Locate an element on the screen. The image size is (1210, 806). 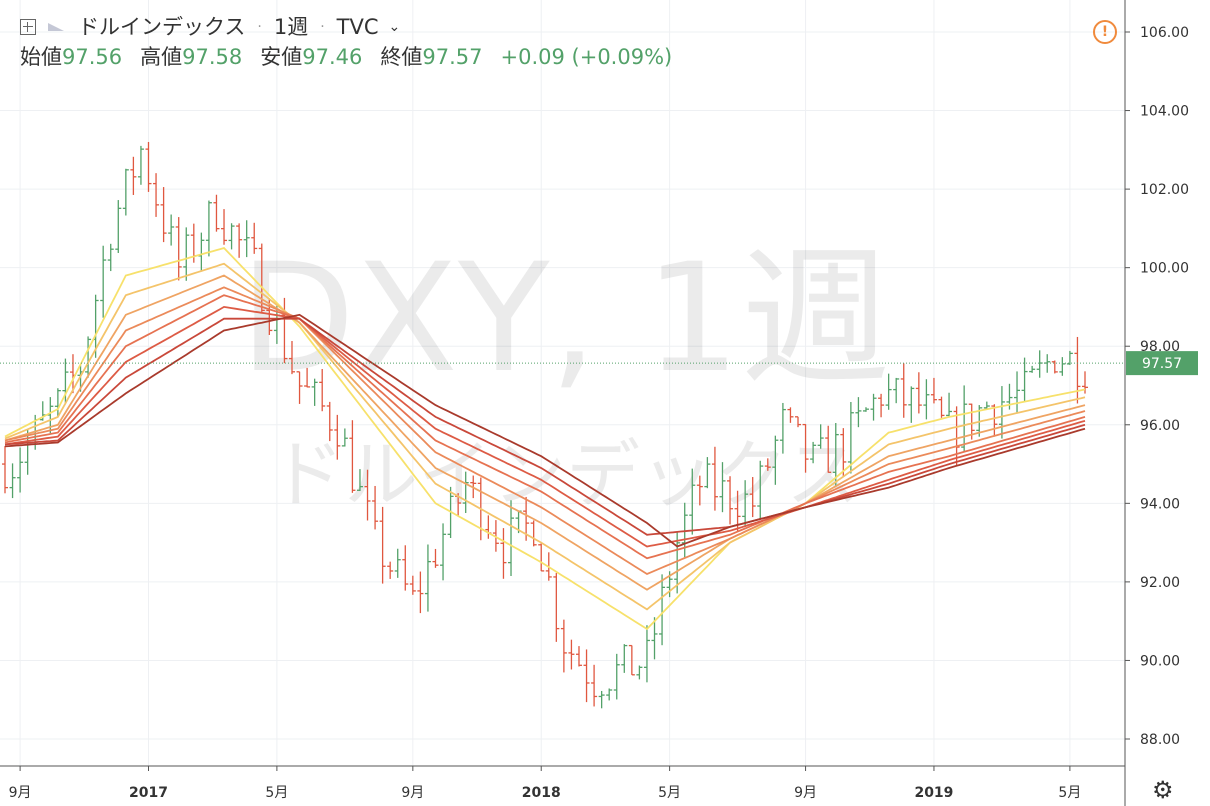
y-tick-label: 92.00 is located at coordinates (1160, 583).